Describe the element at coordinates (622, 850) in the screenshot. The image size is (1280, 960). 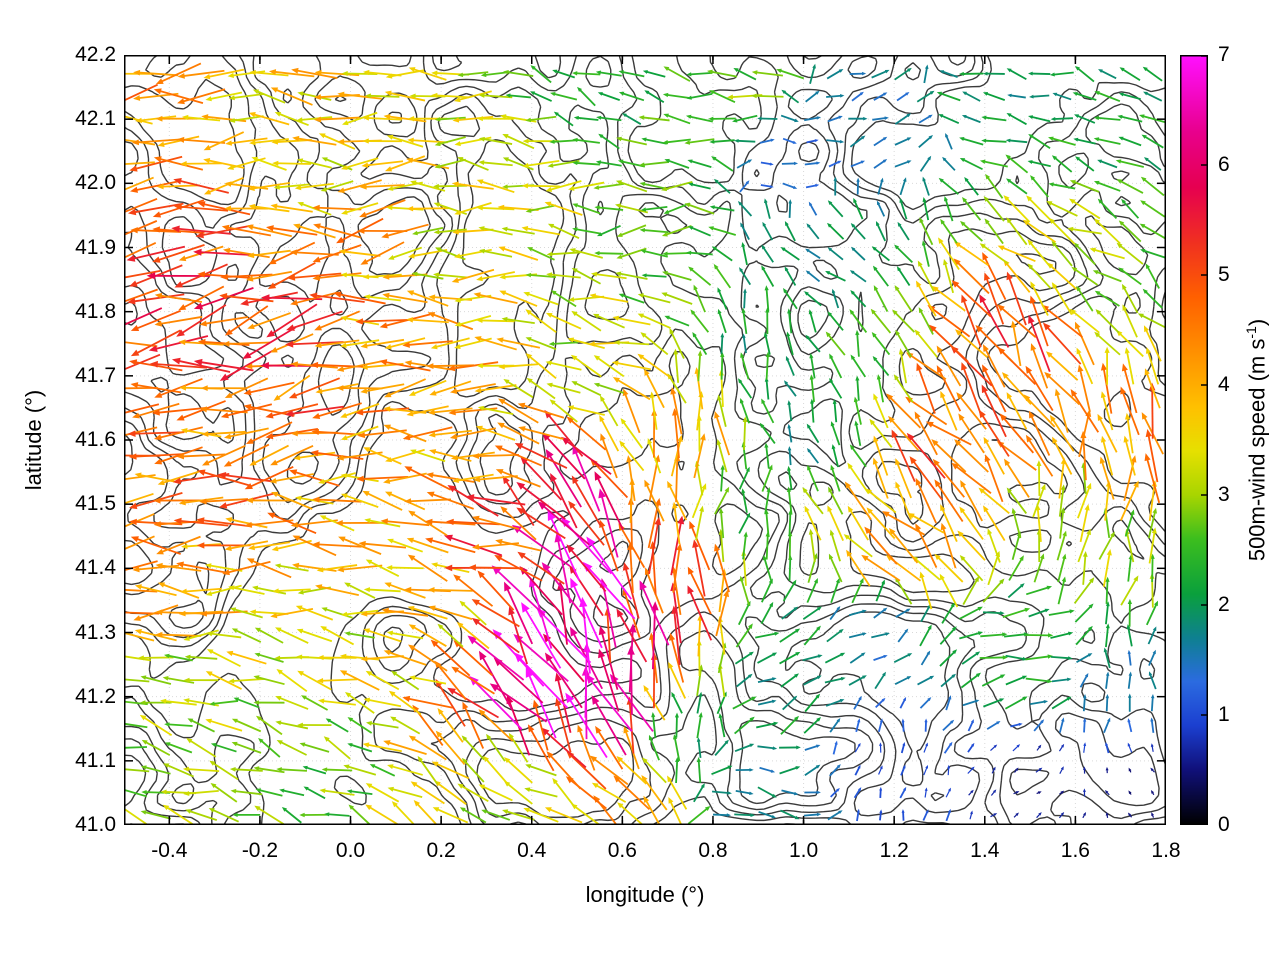
I see `xtick-label: 0.6` at that location.